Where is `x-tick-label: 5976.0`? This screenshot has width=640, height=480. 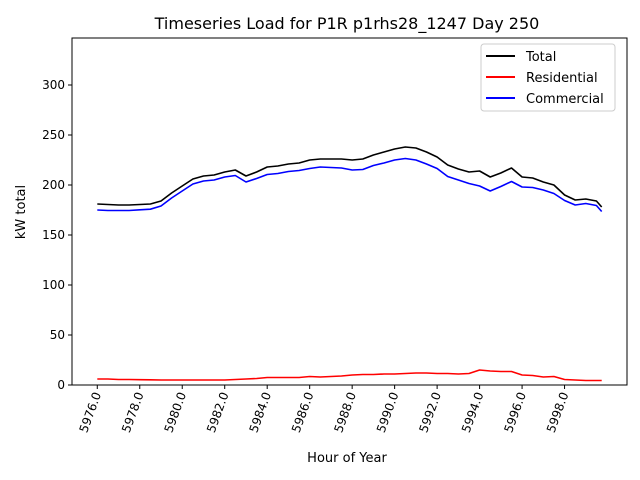 x-tick-label: 5976.0 is located at coordinates (91, 412).